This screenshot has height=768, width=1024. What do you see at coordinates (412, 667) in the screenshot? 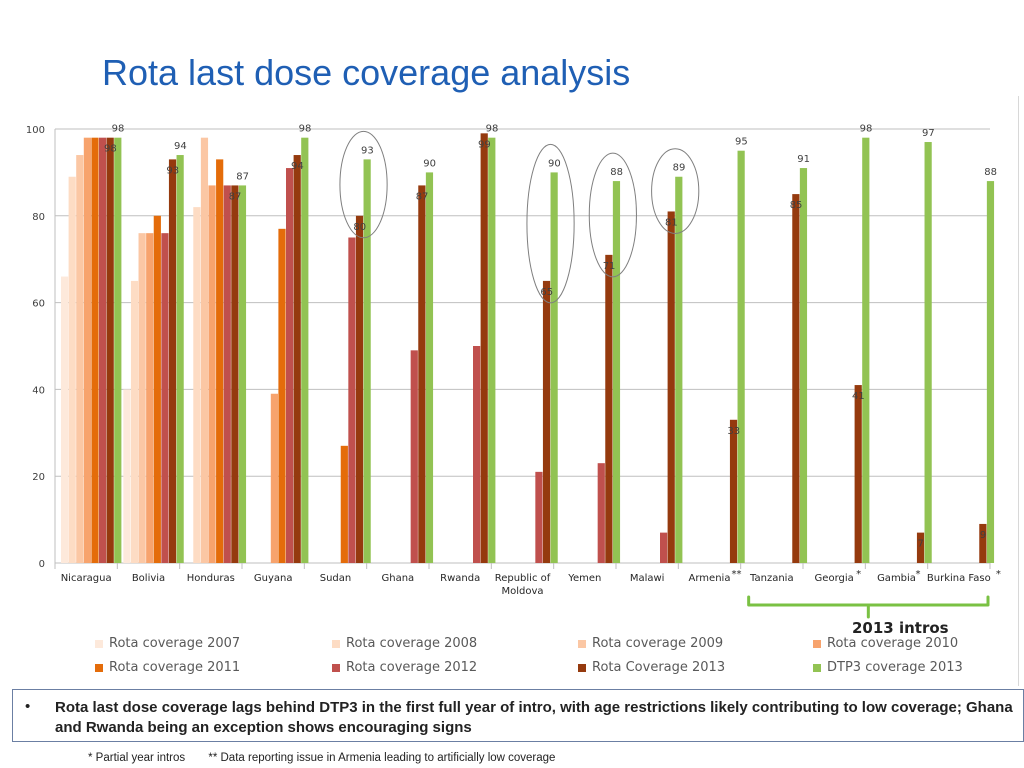
I see `legend-label: Rota coverage 2012` at bounding box center [412, 667].